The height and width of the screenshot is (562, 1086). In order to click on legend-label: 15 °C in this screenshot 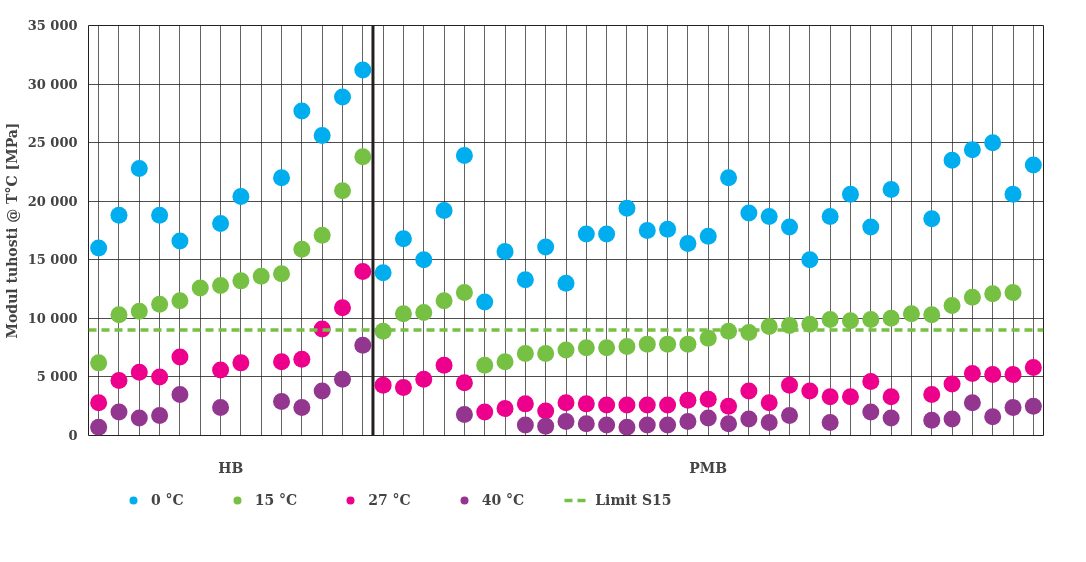, I will do `click(276, 500)`.